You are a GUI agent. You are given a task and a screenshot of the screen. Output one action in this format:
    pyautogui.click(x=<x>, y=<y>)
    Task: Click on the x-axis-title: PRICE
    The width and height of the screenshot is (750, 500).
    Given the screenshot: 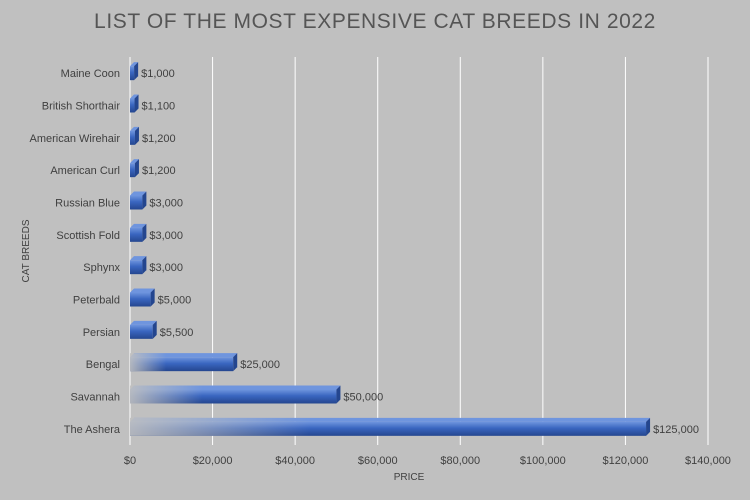 What is the action you would take?
    pyautogui.click(x=409, y=477)
    